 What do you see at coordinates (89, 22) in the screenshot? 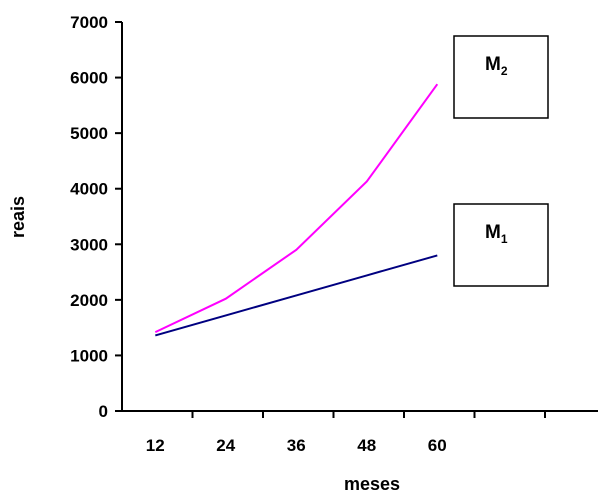
I see `y-tick-label: 7000` at bounding box center [89, 22].